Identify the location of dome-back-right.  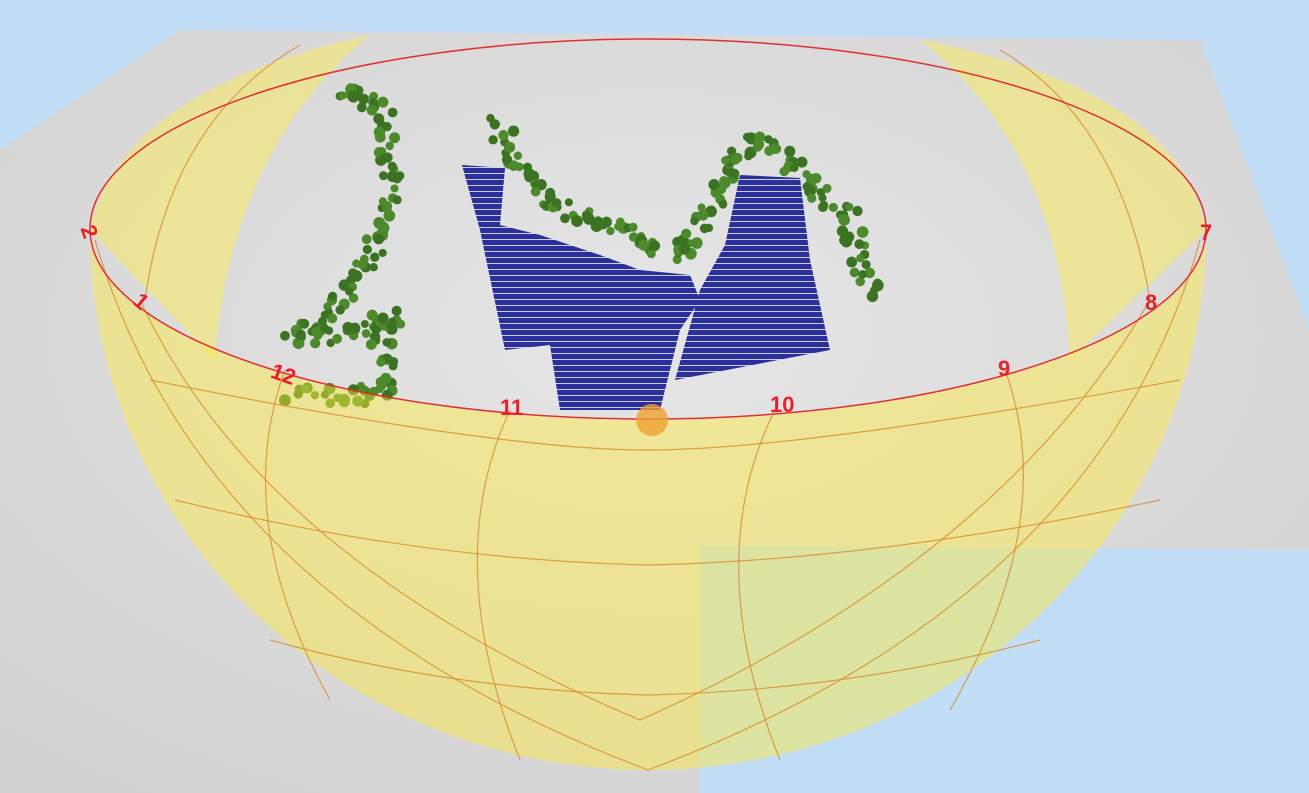
(1063, 200).